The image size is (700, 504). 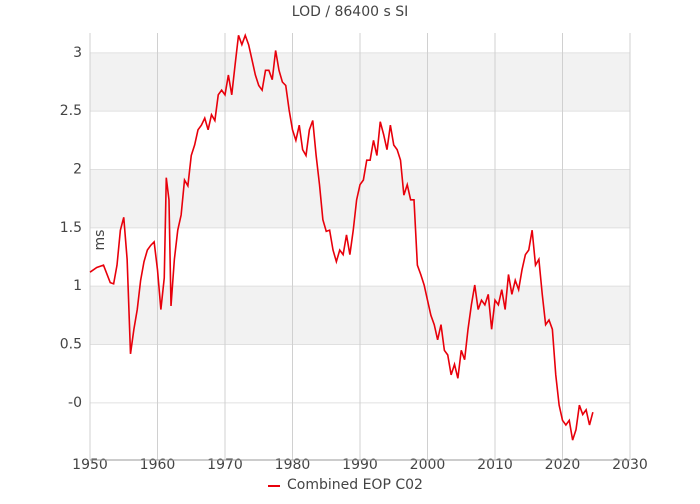 What do you see at coordinates (77, 53) in the screenshot?
I see `y-tick-label: 3` at bounding box center [77, 53].